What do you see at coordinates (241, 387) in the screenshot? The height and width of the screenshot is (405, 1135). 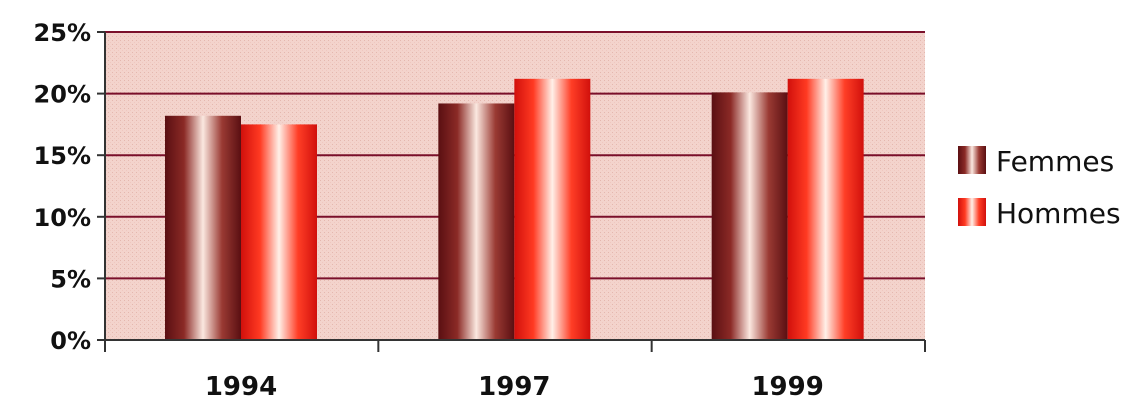 I see `x-category-label: 1994` at bounding box center [241, 387].